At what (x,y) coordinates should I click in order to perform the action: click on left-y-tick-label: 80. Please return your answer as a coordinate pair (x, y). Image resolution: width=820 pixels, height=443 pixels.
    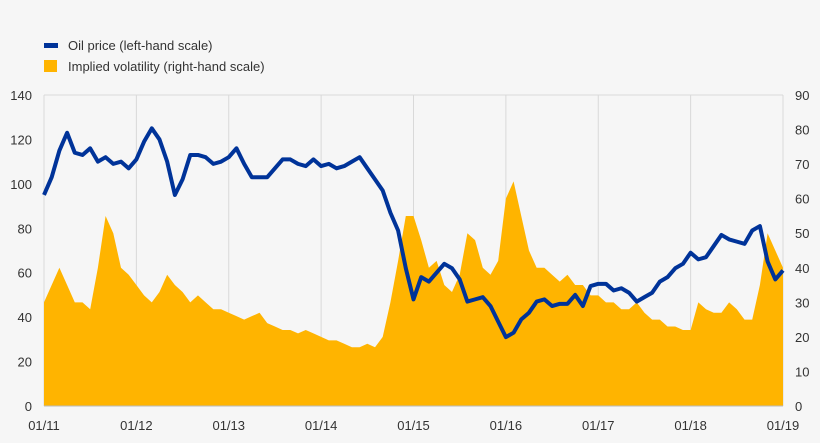
    Looking at the image, I should click on (25, 228).